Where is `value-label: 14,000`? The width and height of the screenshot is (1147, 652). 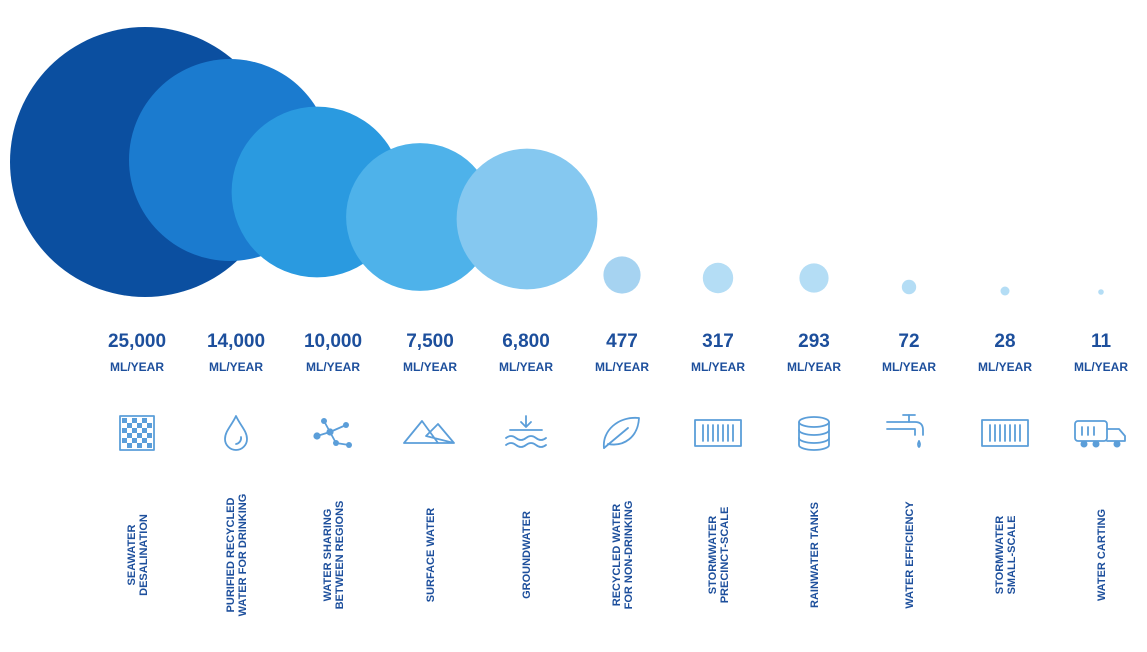 value-label: 14,000 is located at coordinates (236, 341).